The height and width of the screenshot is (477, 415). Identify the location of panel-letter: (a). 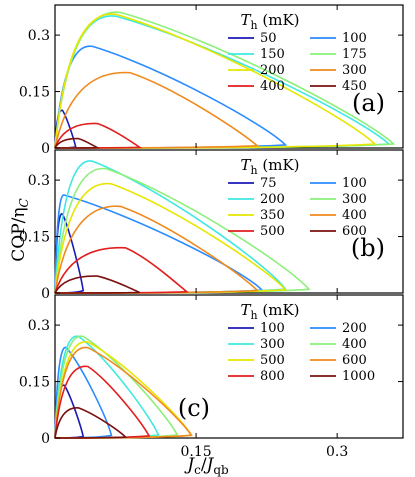
(368, 103).